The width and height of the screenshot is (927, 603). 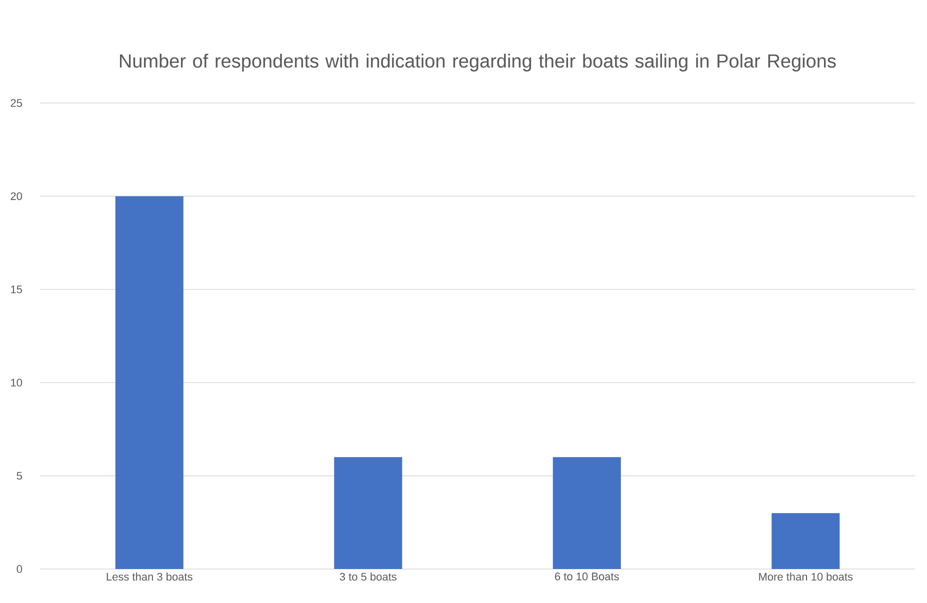 What do you see at coordinates (19, 569) in the screenshot?
I see `y-tick-label: 0` at bounding box center [19, 569].